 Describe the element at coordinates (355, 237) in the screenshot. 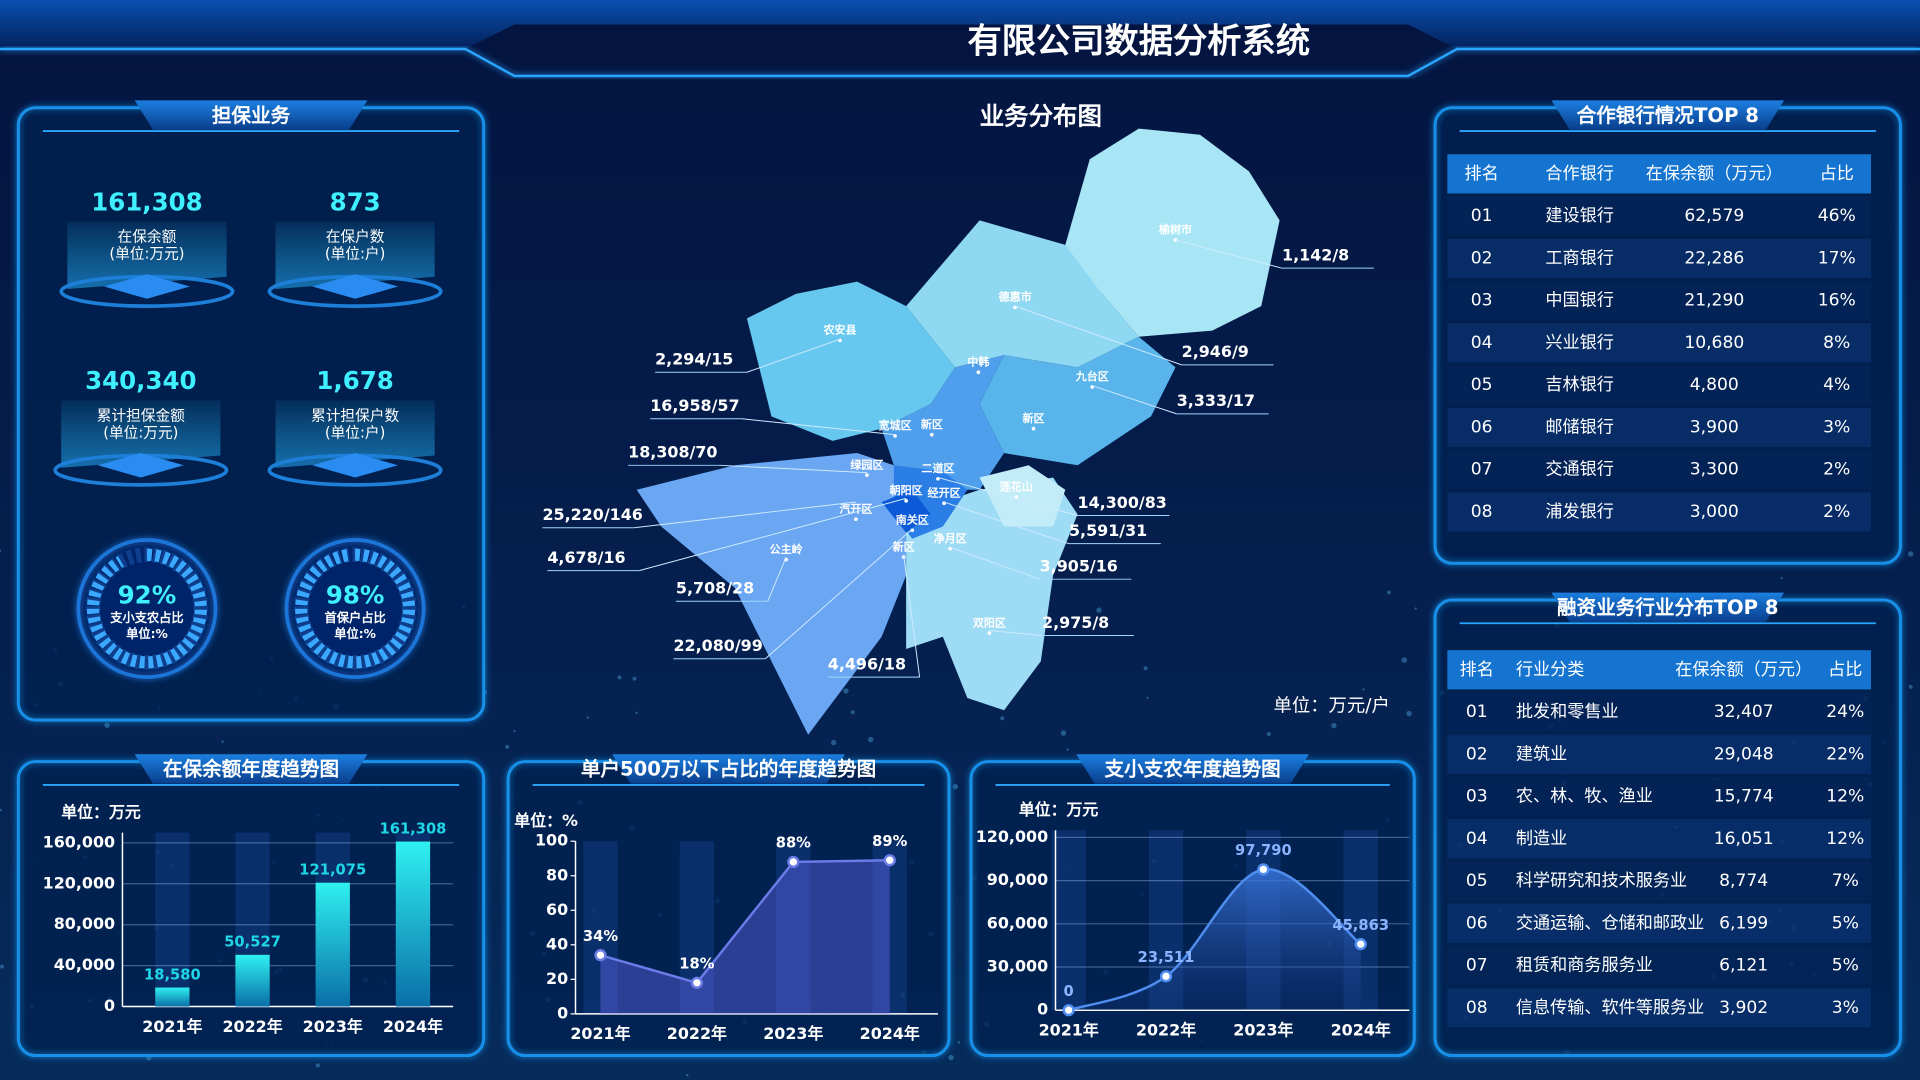

I see `kpi-label: 在保户数` at that location.